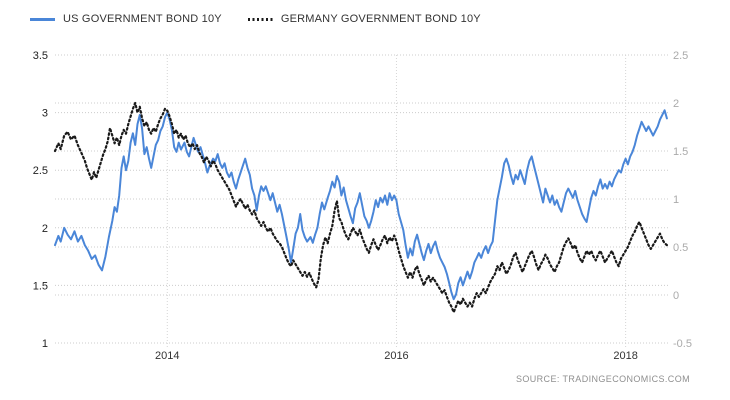 The image size is (730, 400). Describe the element at coordinates (45, 229) in the screenshot. I see `y-axis-tick-label-left: 2` at that location.